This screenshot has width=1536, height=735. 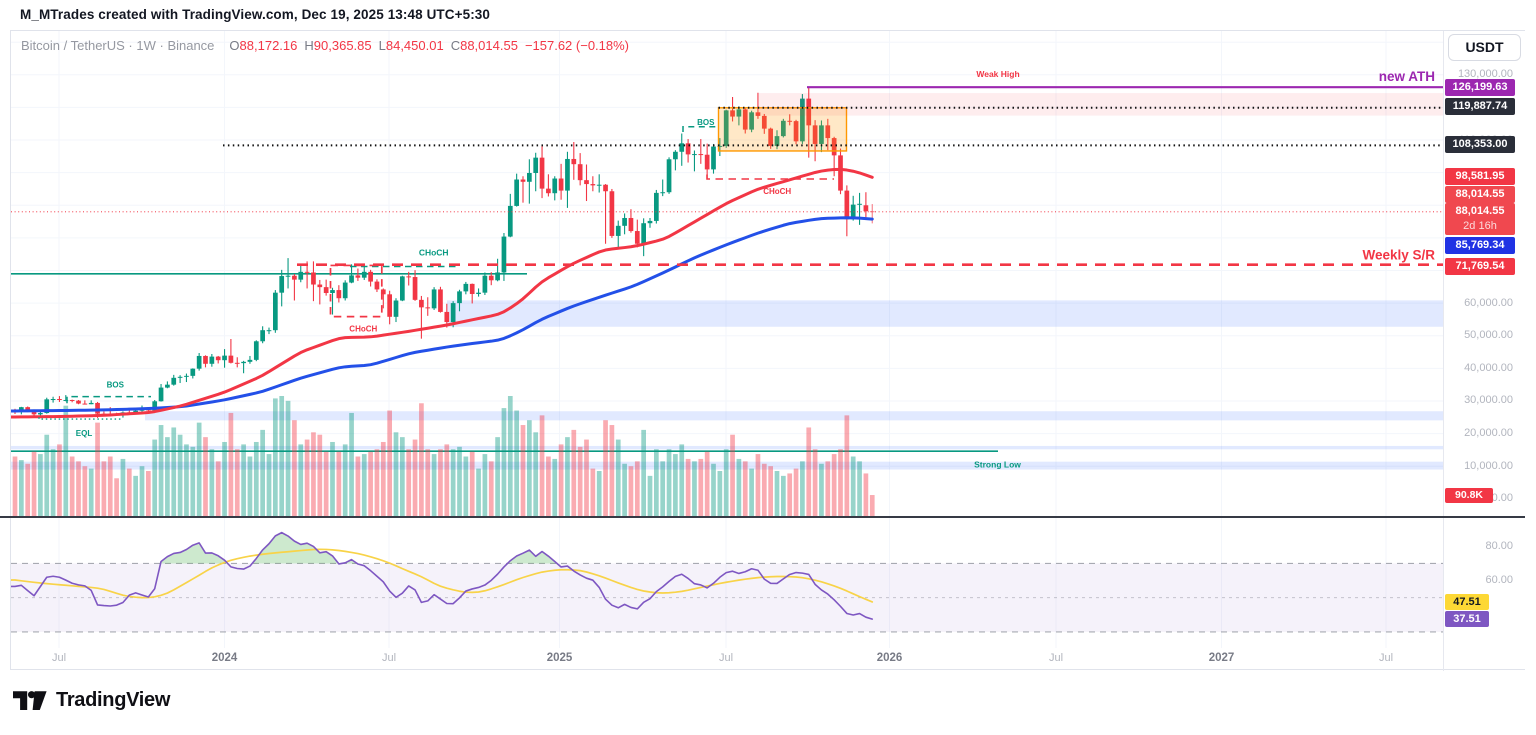 I want to click on currency-button: USDT, so click(x=1484, y=47).